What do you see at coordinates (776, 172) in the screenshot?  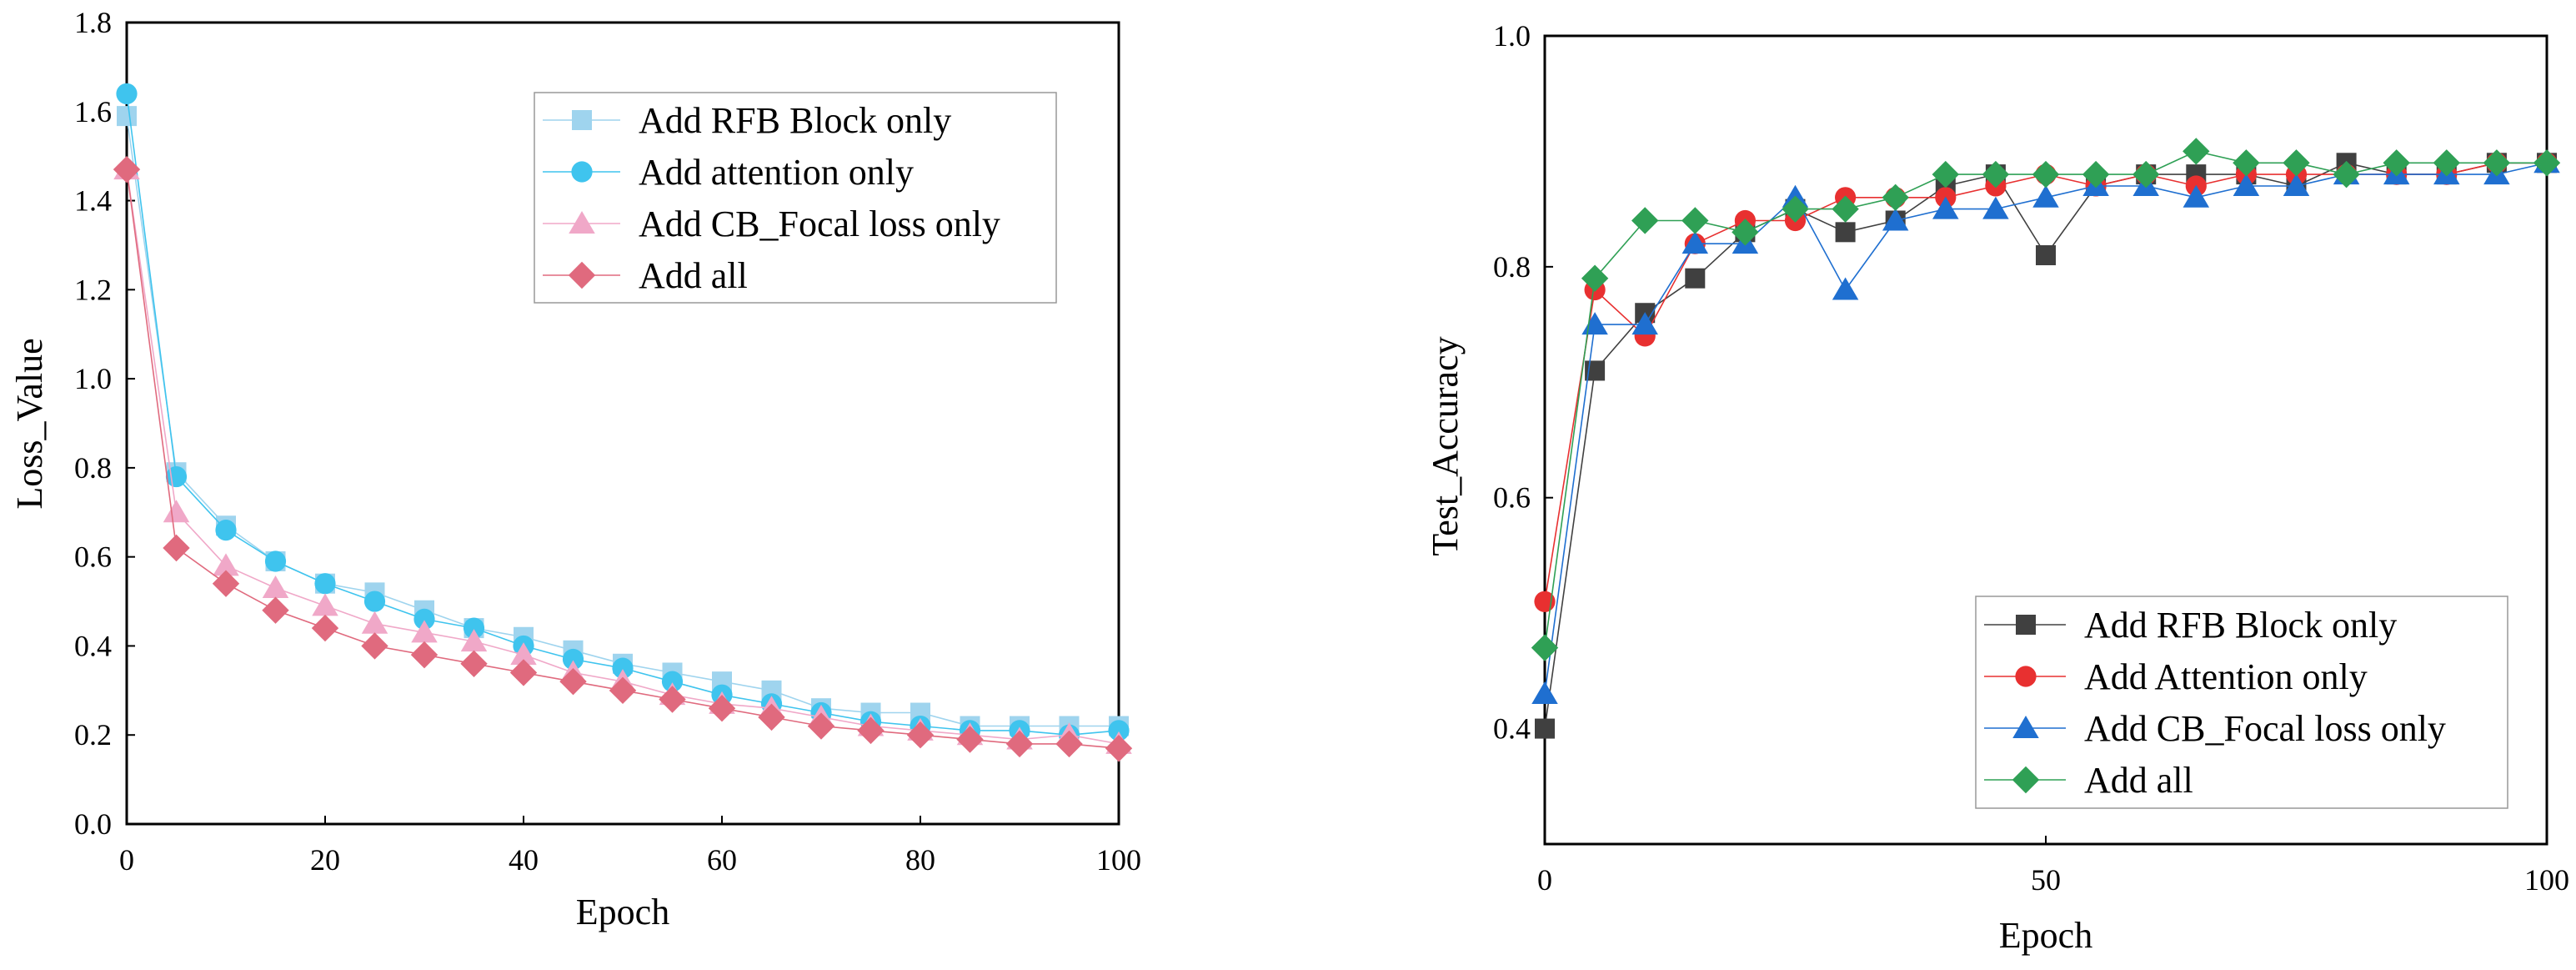 I see `legend-label: Add attention only` at bounding box center [776, 172].